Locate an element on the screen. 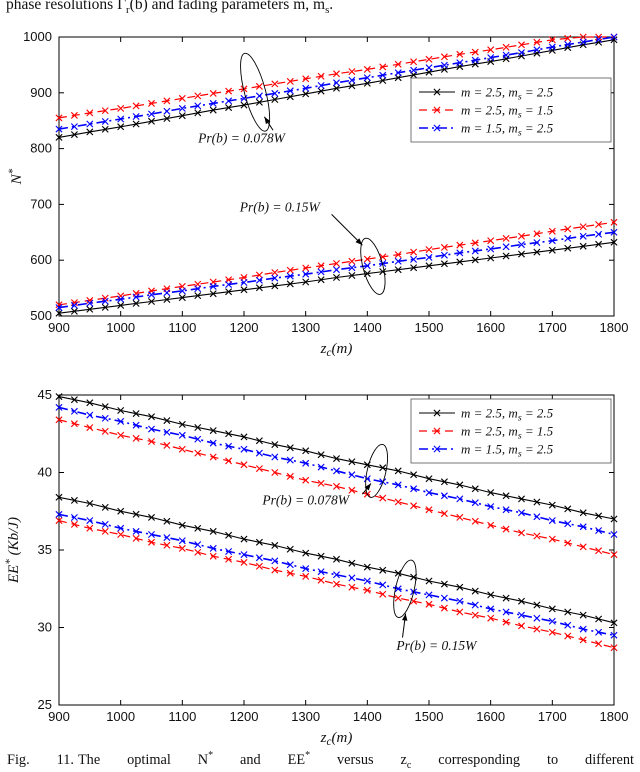 The width and height of the screenshot is (640, 772). y-tick-label: 800 is located at coordinates (41, 148).